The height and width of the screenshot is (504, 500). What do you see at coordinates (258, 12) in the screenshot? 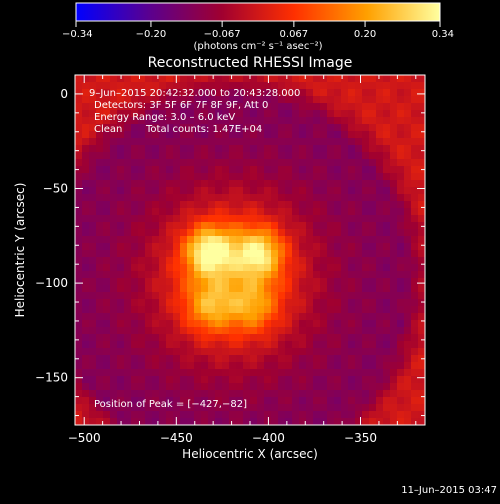
I see `colorbar` at bounding box center [258, 12].